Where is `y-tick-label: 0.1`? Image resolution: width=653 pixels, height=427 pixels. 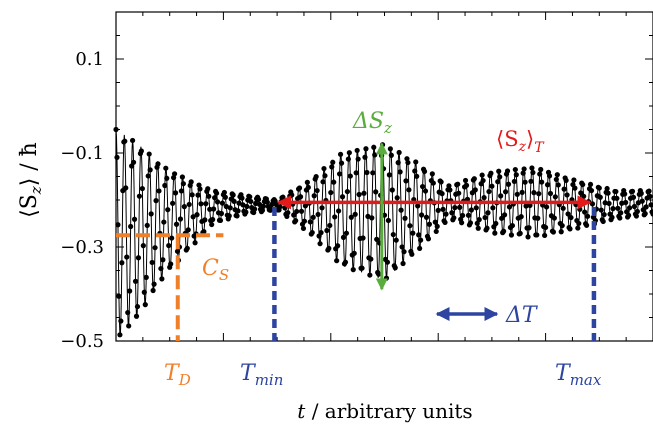 y-tick-label: 0.1 is located at coordinates (89, 59).